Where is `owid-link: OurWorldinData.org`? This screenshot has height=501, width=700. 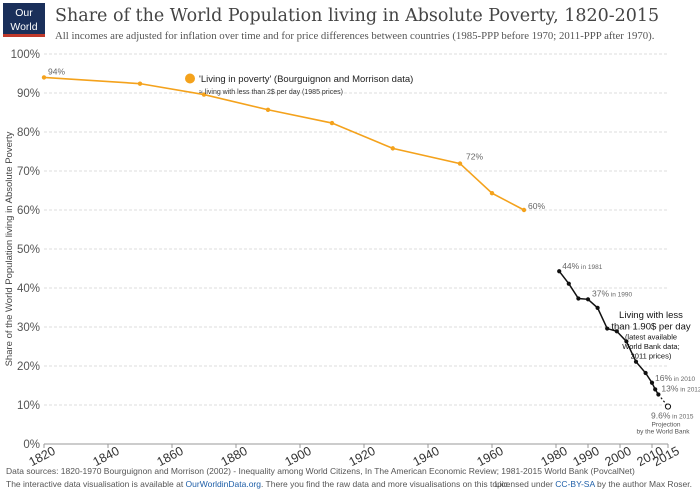 owid-link: OurWorldinData.org is located at coordinates (223, 484).